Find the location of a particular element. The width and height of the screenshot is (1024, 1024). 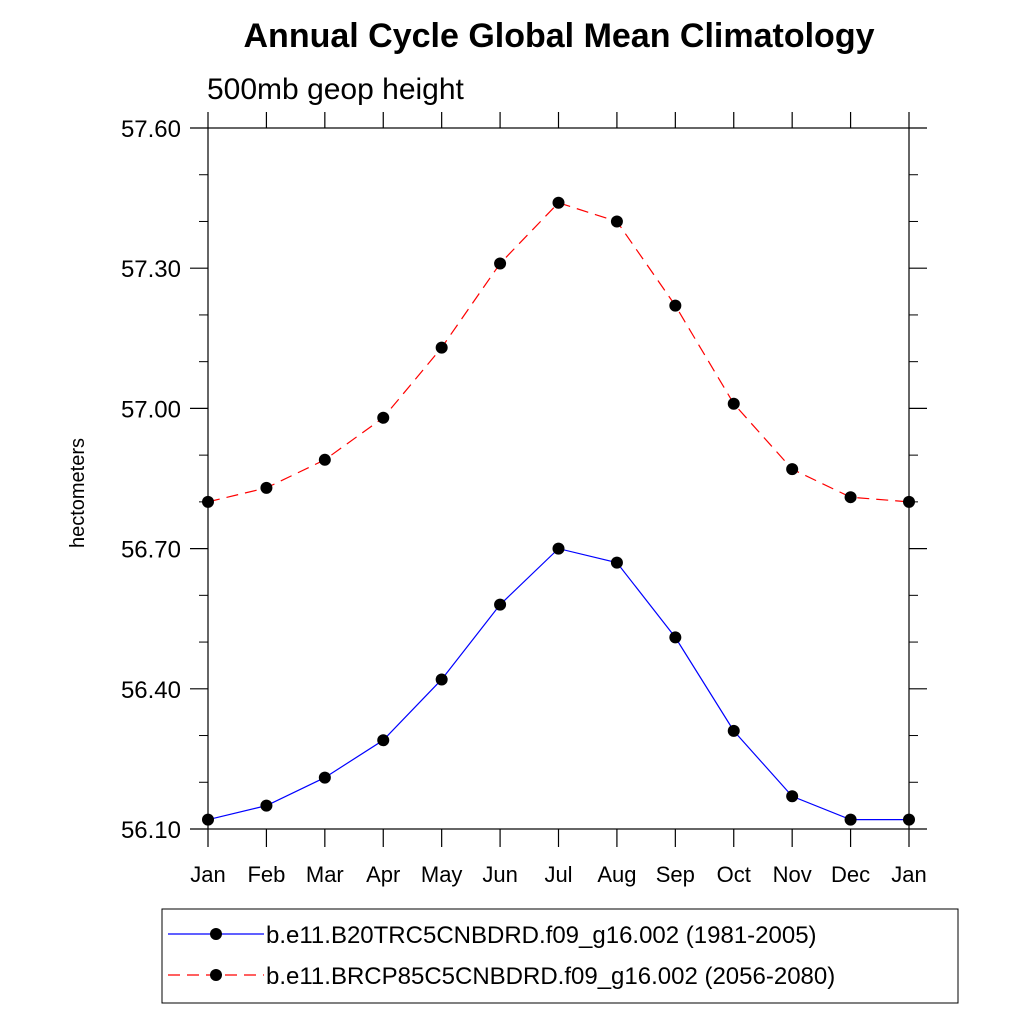

y-tick-label: 57.30 is located at coordinates (151, 269).